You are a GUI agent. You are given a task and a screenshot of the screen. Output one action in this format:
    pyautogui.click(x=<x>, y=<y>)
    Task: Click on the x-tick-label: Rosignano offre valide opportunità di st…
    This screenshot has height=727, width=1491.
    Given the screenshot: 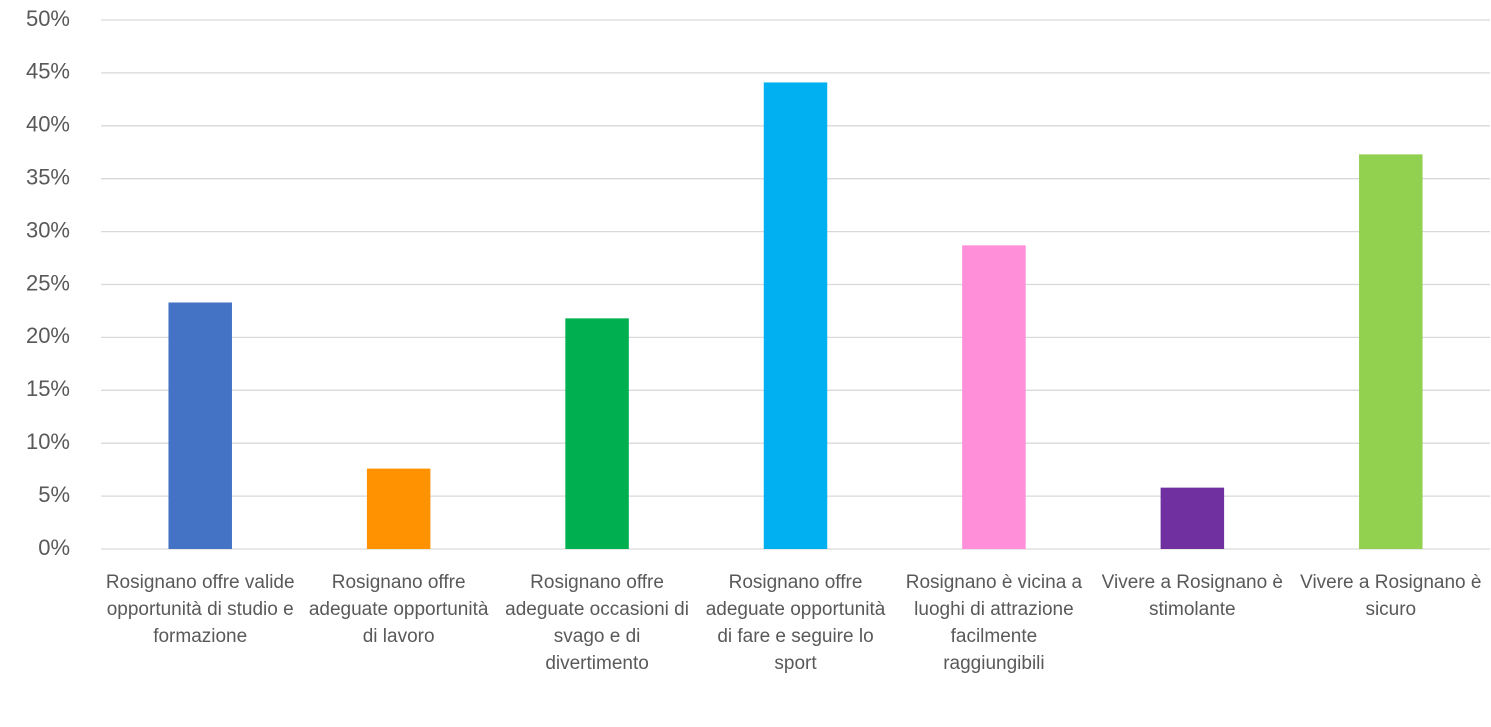 What is the action you would take?
    pyautogui.click(x=200, y=609)
    